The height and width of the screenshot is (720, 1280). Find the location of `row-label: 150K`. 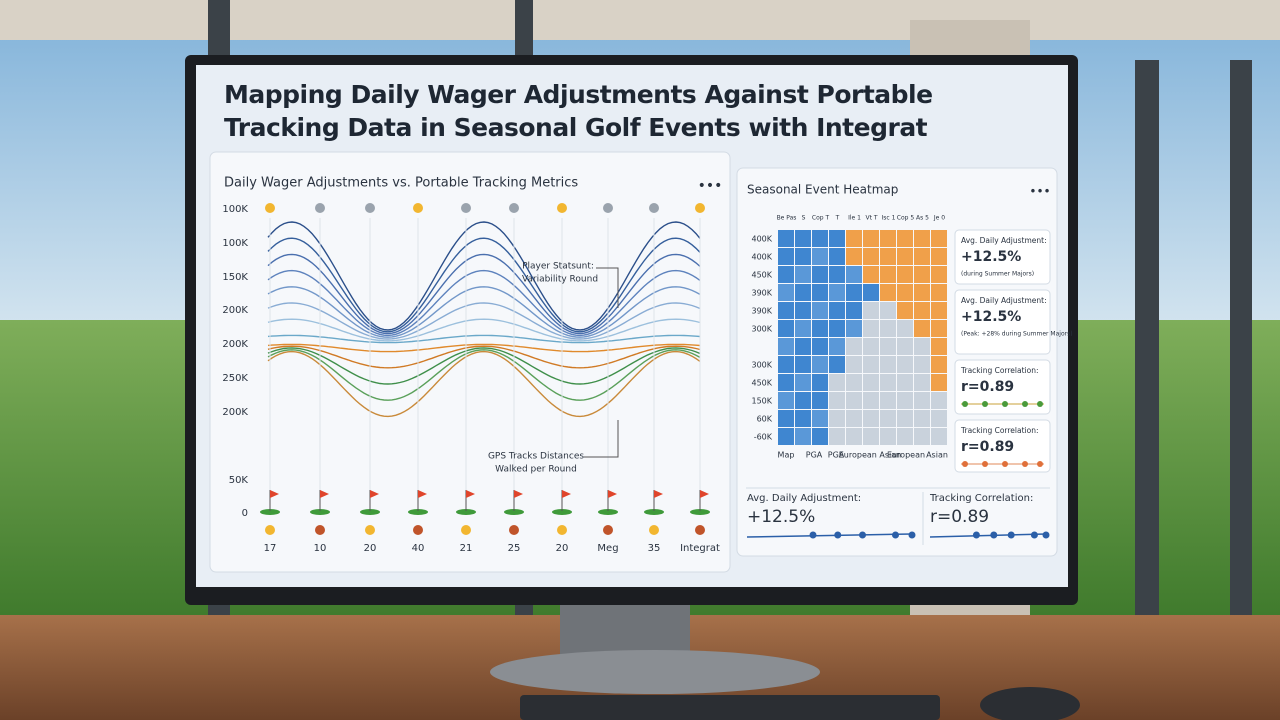

row-label: 150K is located at coordinates (761, 401).